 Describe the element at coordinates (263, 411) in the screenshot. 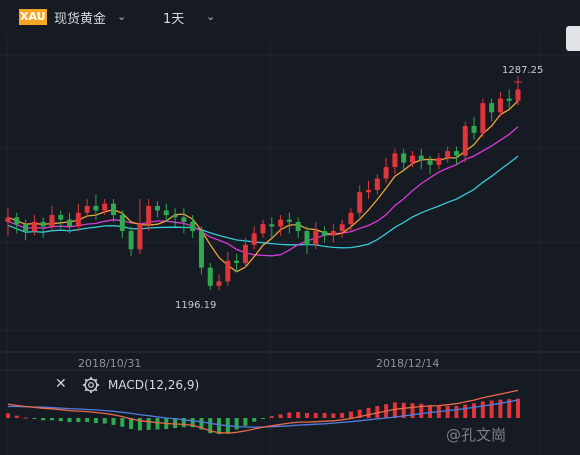

I see `dif-line` at that location.